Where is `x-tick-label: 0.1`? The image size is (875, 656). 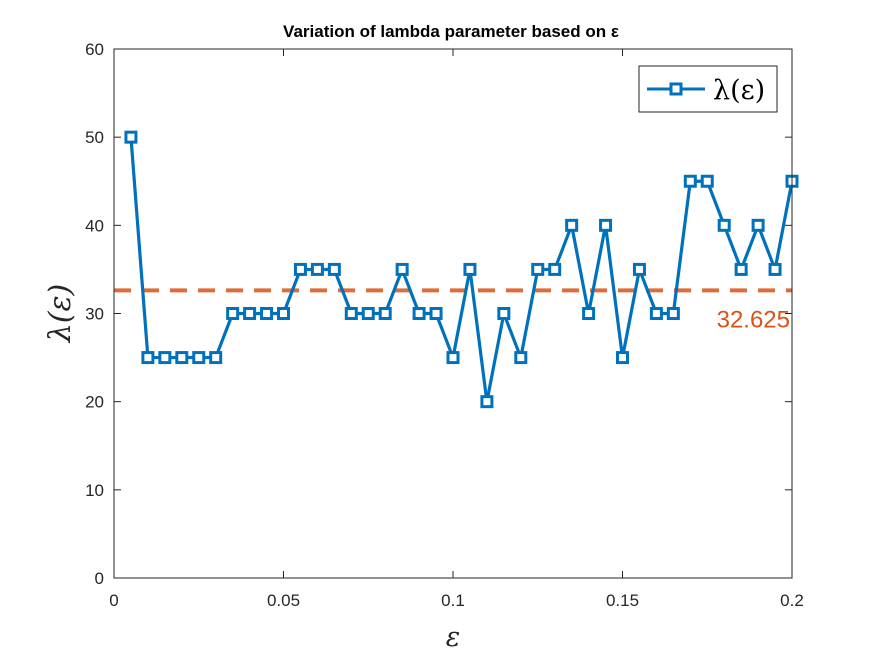
x-tick-label: 0.1 is located at coordinates (453, 600).